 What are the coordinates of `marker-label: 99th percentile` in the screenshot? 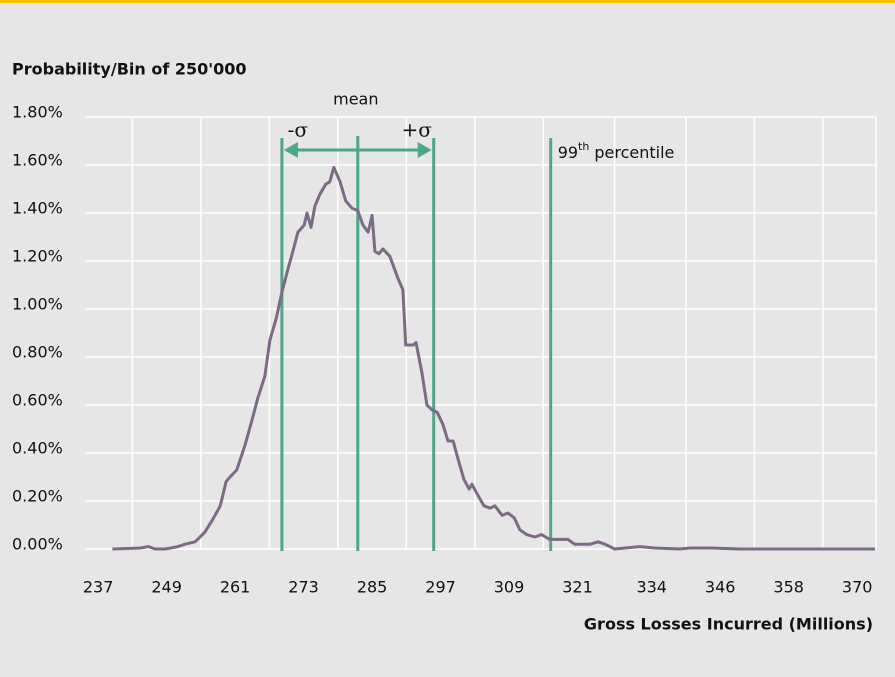 It's located at (616, 151).